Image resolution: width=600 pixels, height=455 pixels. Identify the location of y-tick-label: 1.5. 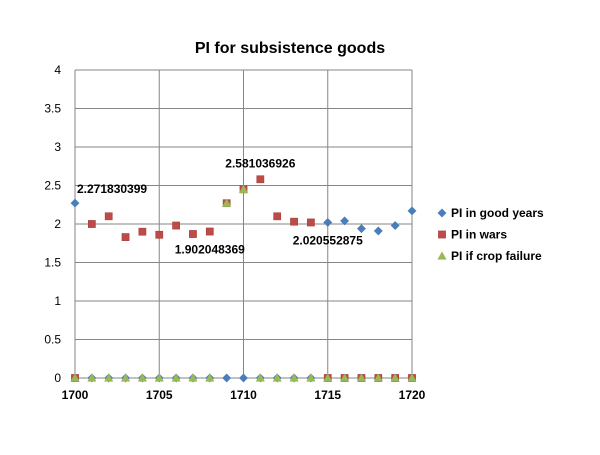
(52, 263).